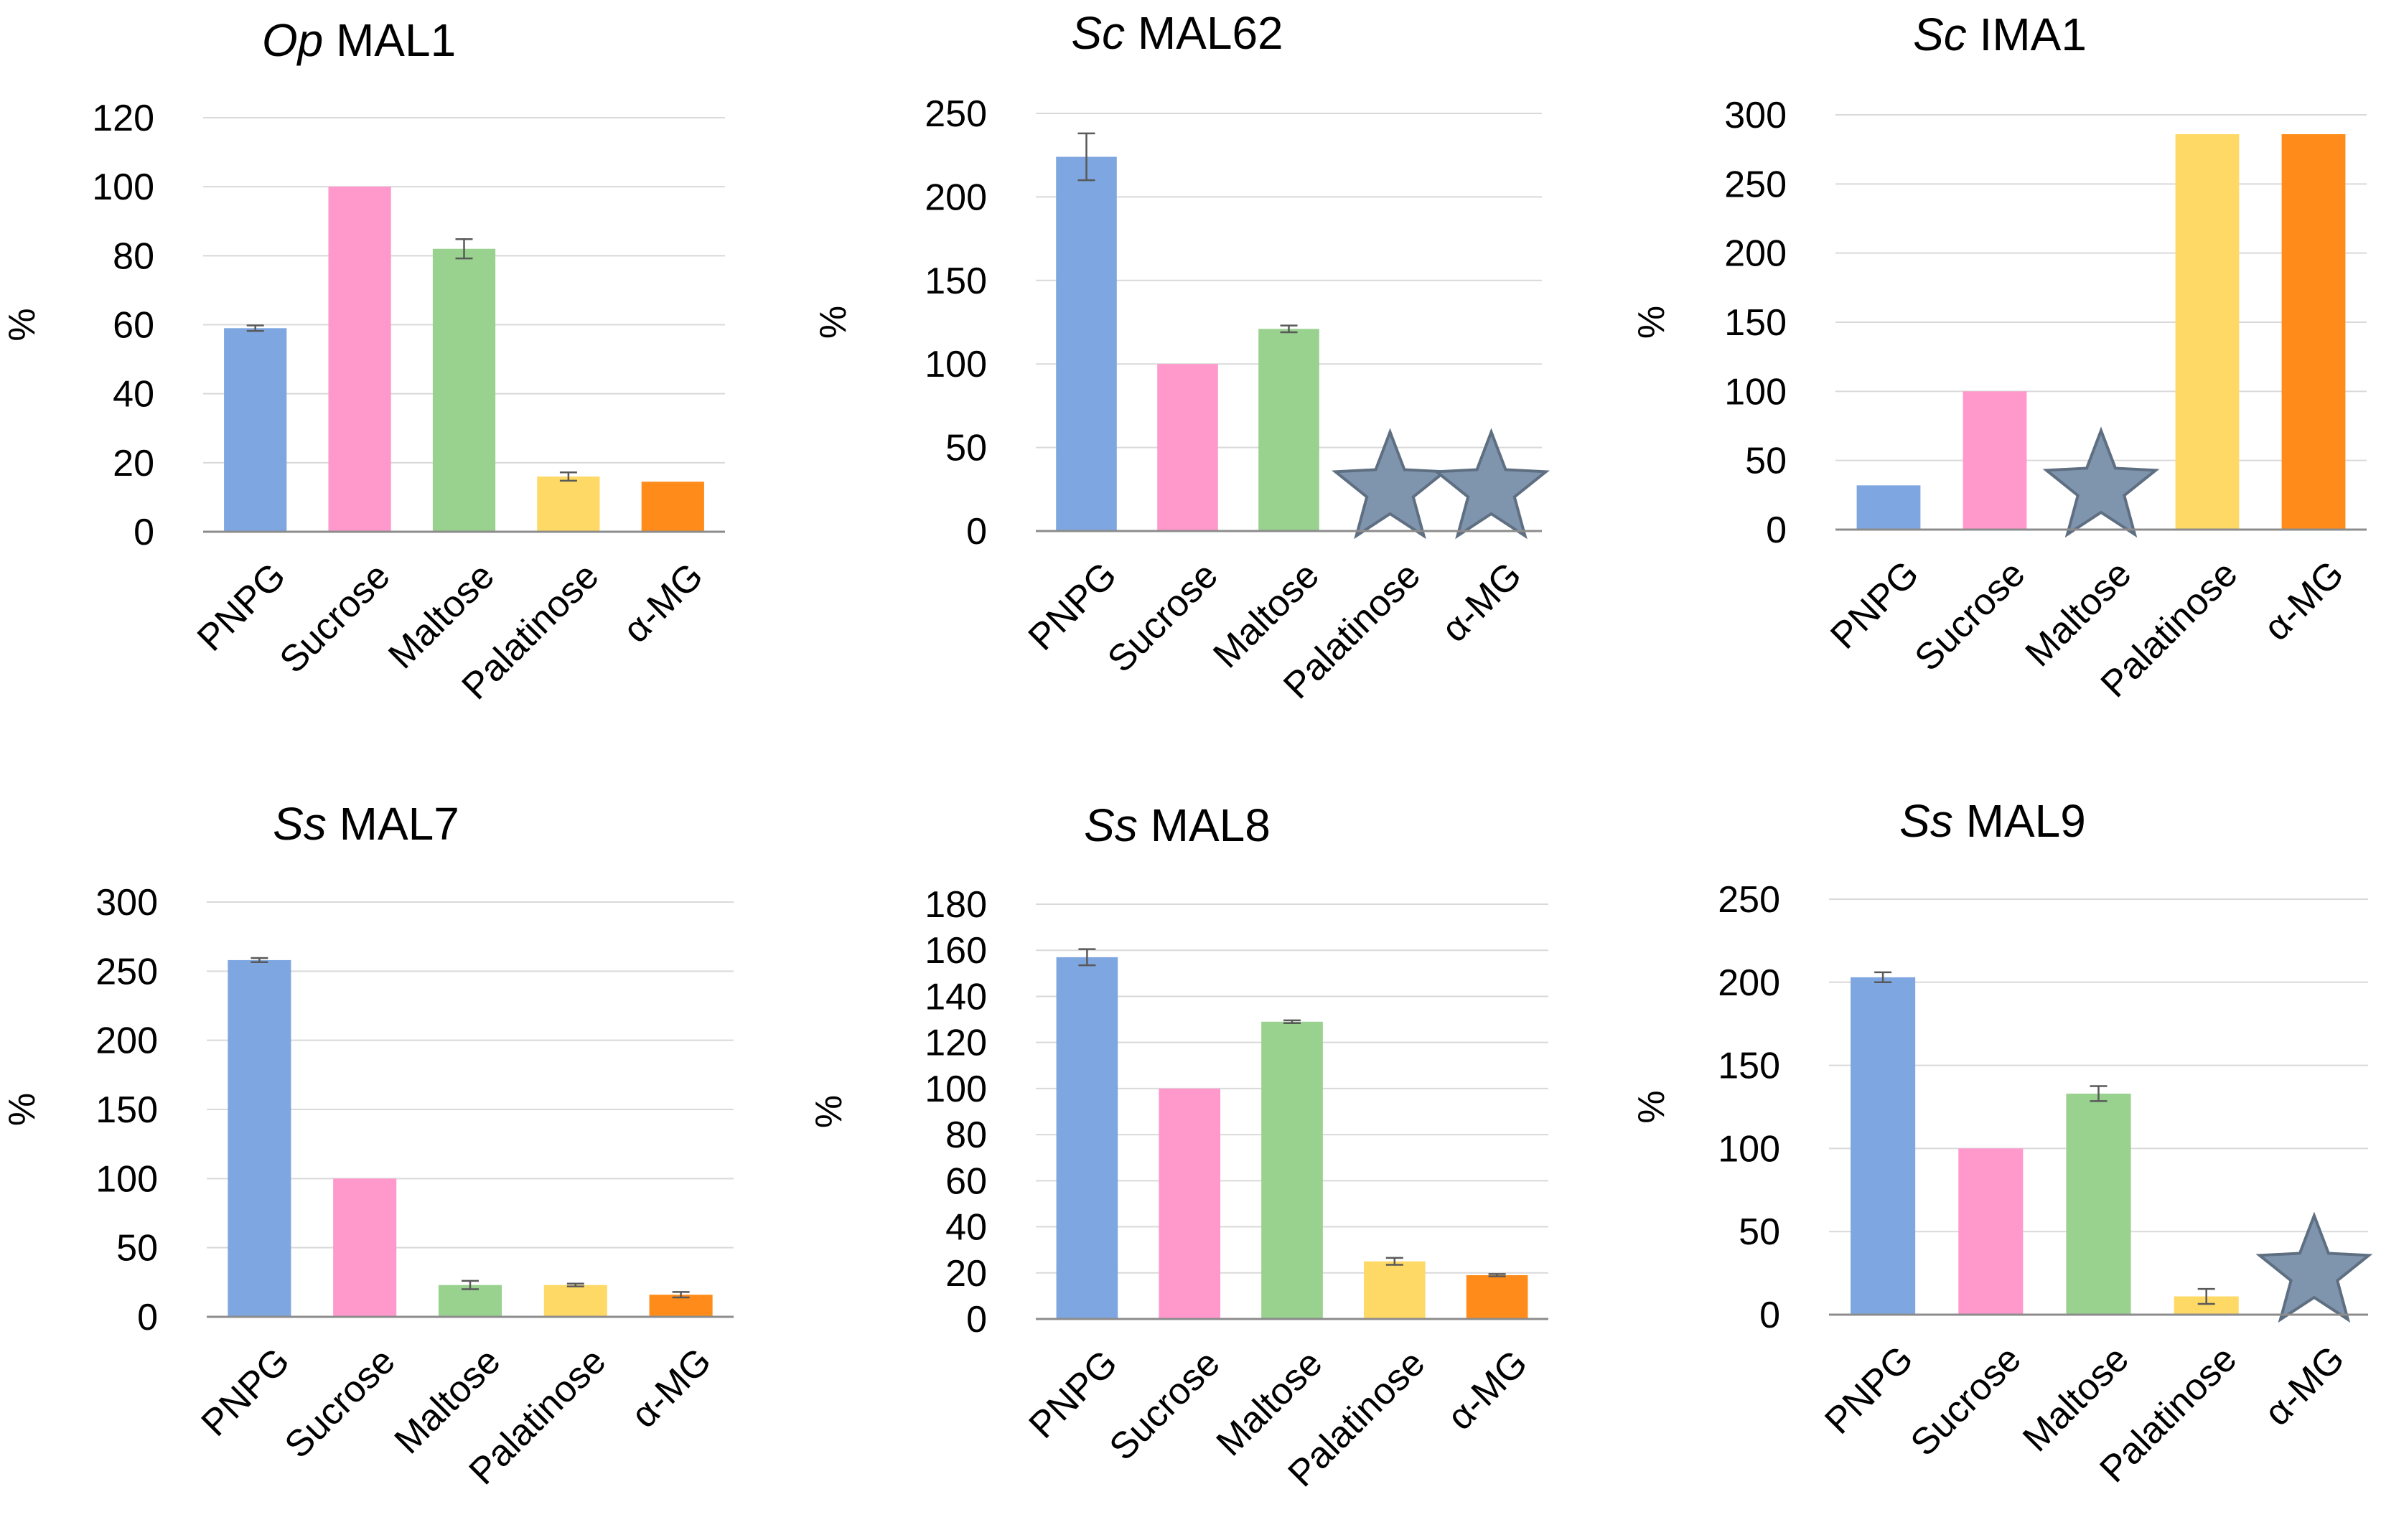 The image size is (2381, 1540). What do you see at coordinates (389, 40) in the screenshot?
I see `title-name: MAL1` at bounding box center [389, 40].